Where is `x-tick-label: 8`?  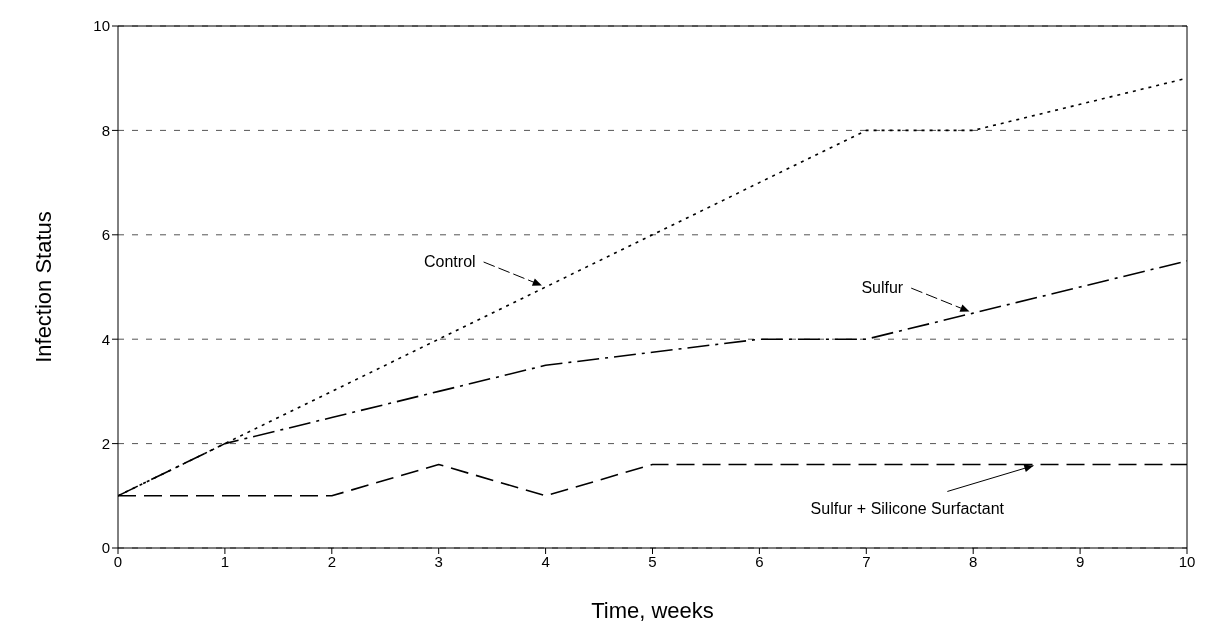
x-tick-label: 8 is located at coordinates (973, 561).